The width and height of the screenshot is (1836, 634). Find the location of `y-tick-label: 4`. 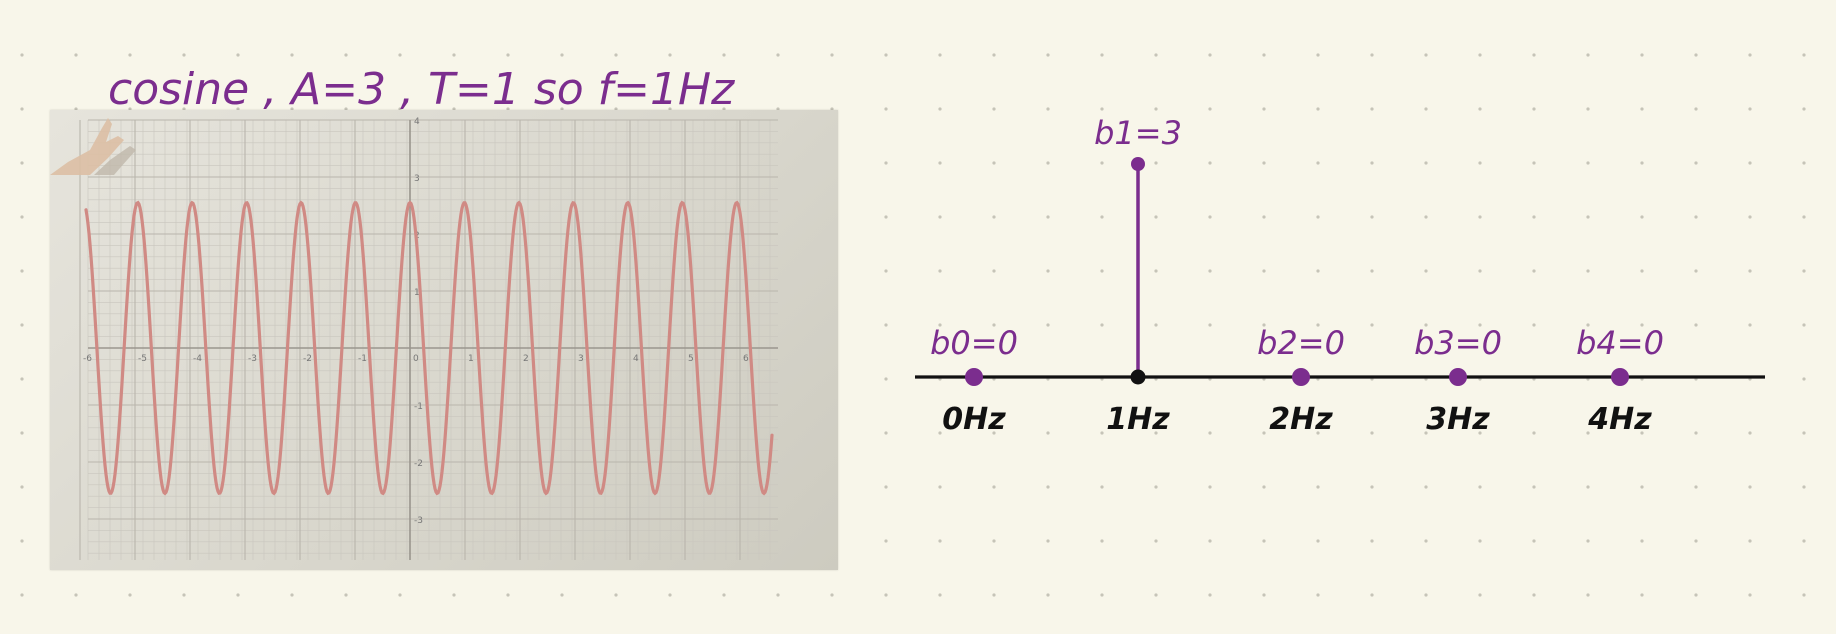

y-tick-label: 4 is located at coordinates (417, 122).